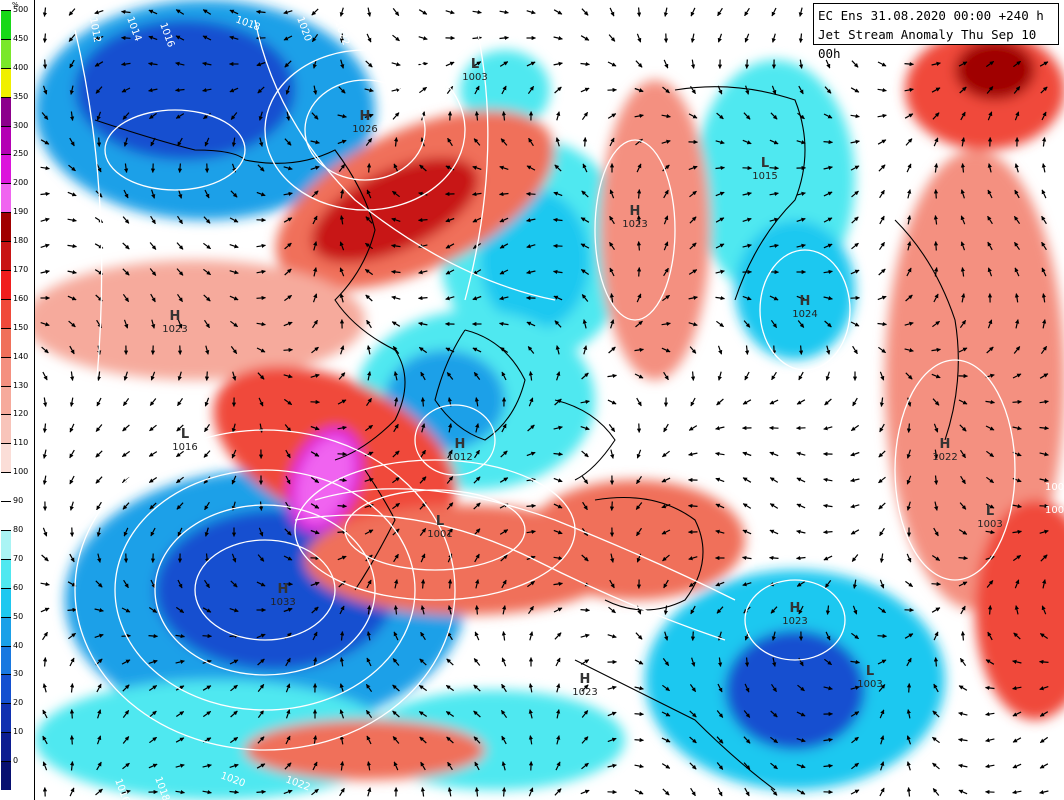 Image resolution: width=1064 pixels, height=800 pixels. What do you see at coordinates (21, 67) in the screenshot?
I see `legend-label: 400` at bounding box center [21, 67].